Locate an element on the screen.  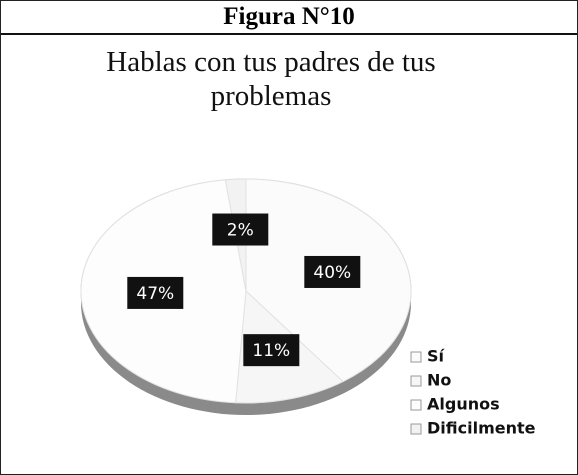
legend-label: Sí is located at coordinates (436, 356).